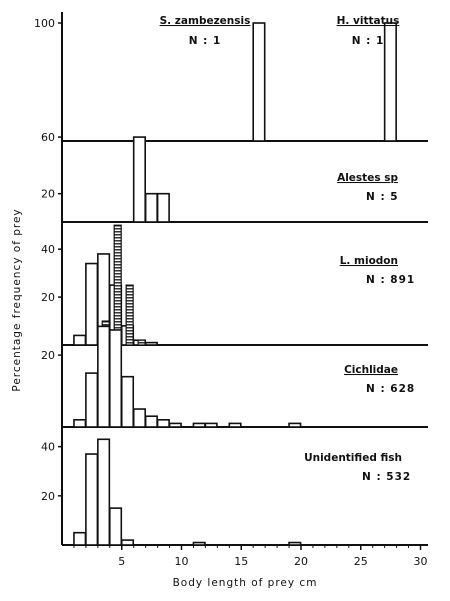 This screenshot has height=601, width=450. What do you see at coordinates (367, 178) in the screenshot?
I see `panel-species-label: Alestes sp` at bounding box center [367, 178].